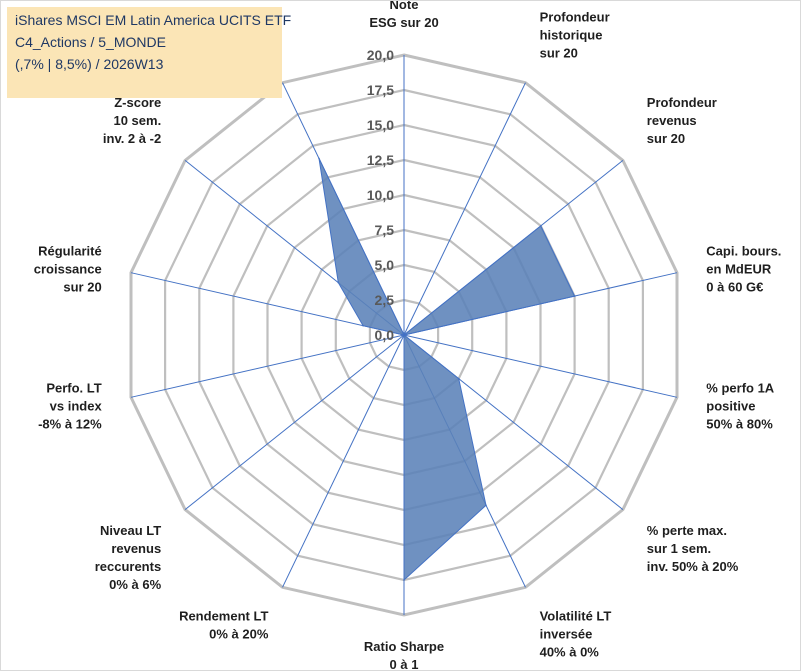 Image resolution: width=801 pixels, height=671 pixels. What do you see at coordinates (89, 64) in the screenshot?
I see `fund-summary: (,7% | 8,5%) / 2026W13` at bounding box center [89, 64].